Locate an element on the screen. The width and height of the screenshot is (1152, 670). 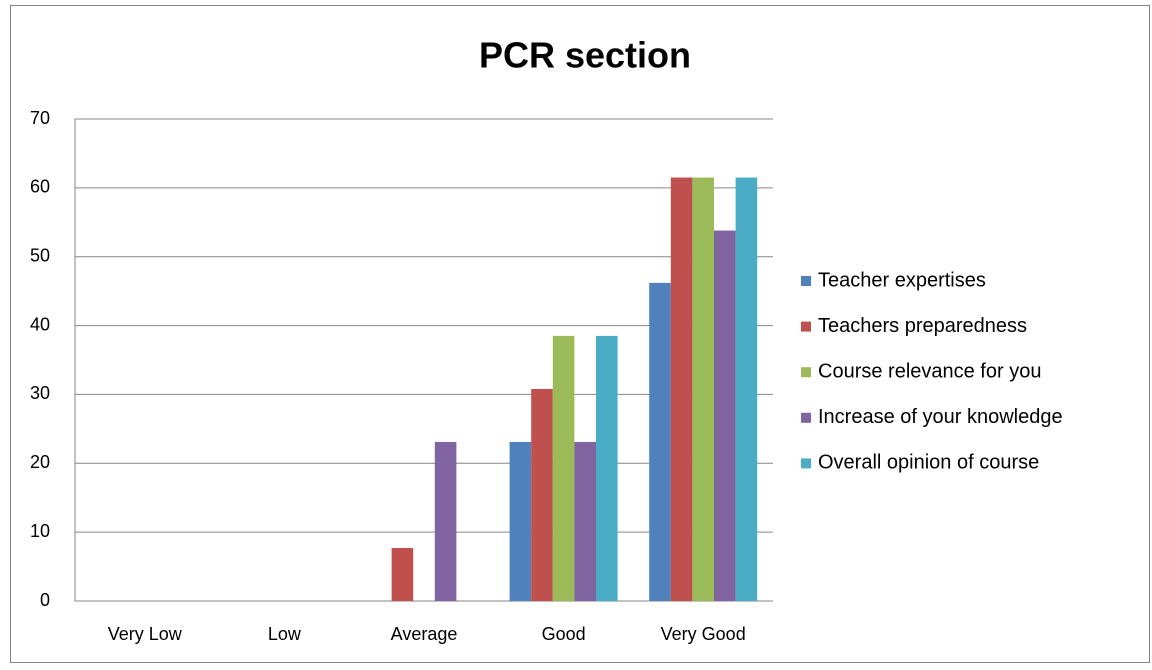
x-tick-label: Average is located at coordinates (424, 634).